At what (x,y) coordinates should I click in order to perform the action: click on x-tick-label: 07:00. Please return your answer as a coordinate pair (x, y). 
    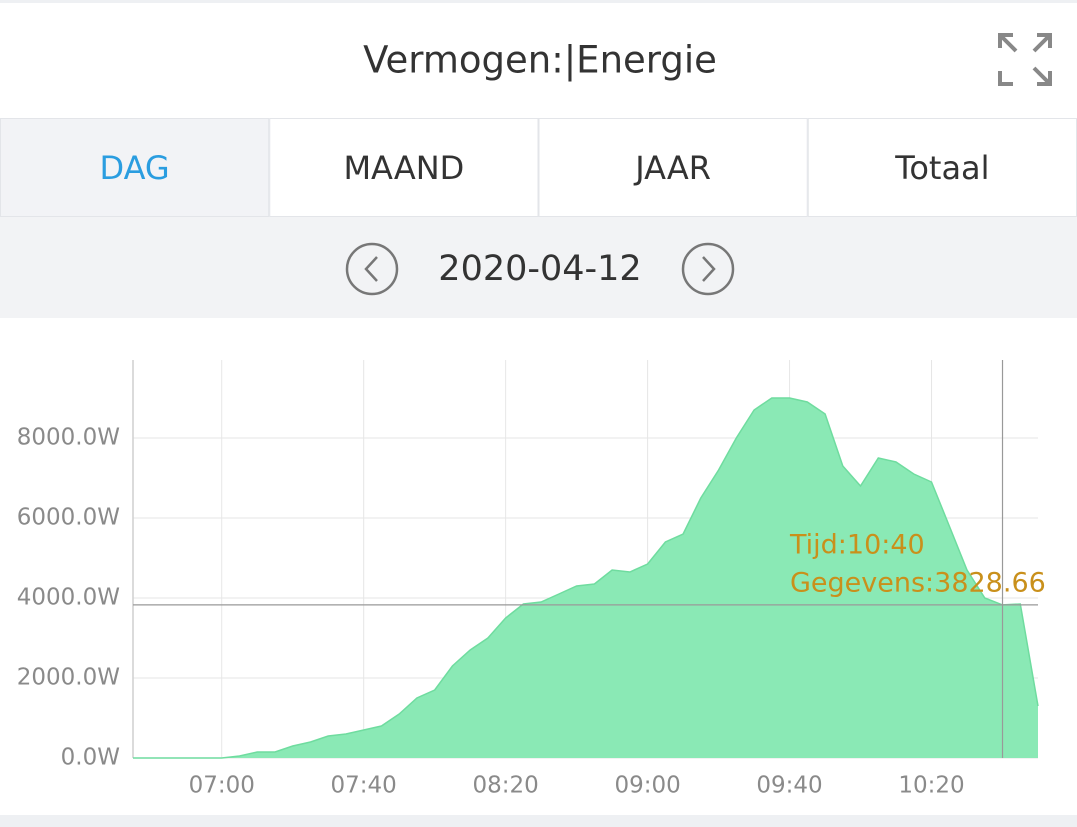
    Looking at the image, I should click on (222, 786).